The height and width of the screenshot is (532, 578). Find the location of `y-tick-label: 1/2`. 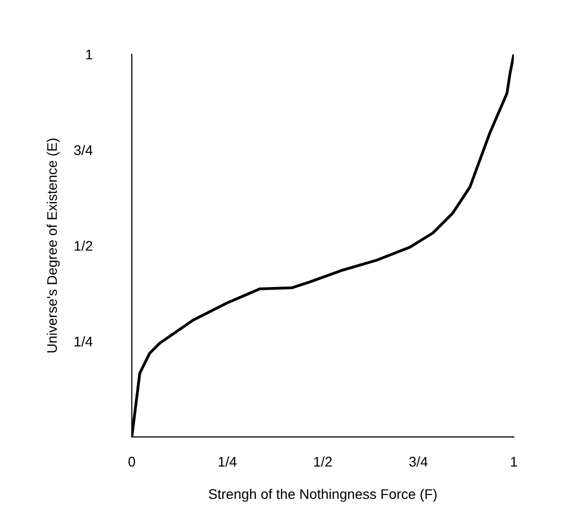

y-tick-label: 1/2 is located at coordinates (83, 245).